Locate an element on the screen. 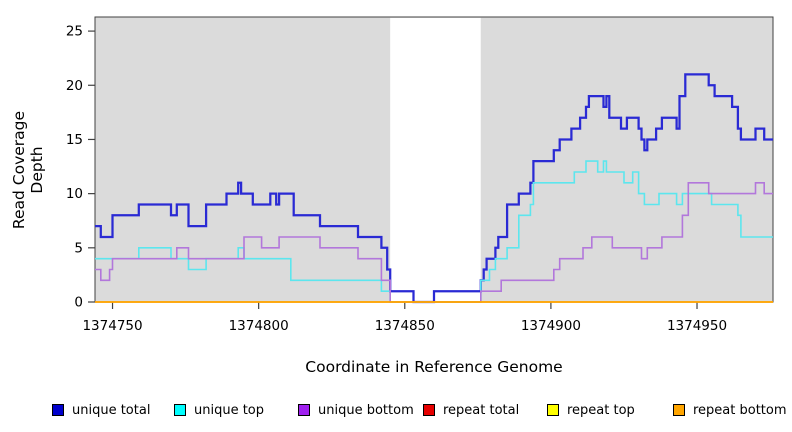 This screenshot has width=792, height=432. legend-label: unique total is located at coordinates (111, 410).